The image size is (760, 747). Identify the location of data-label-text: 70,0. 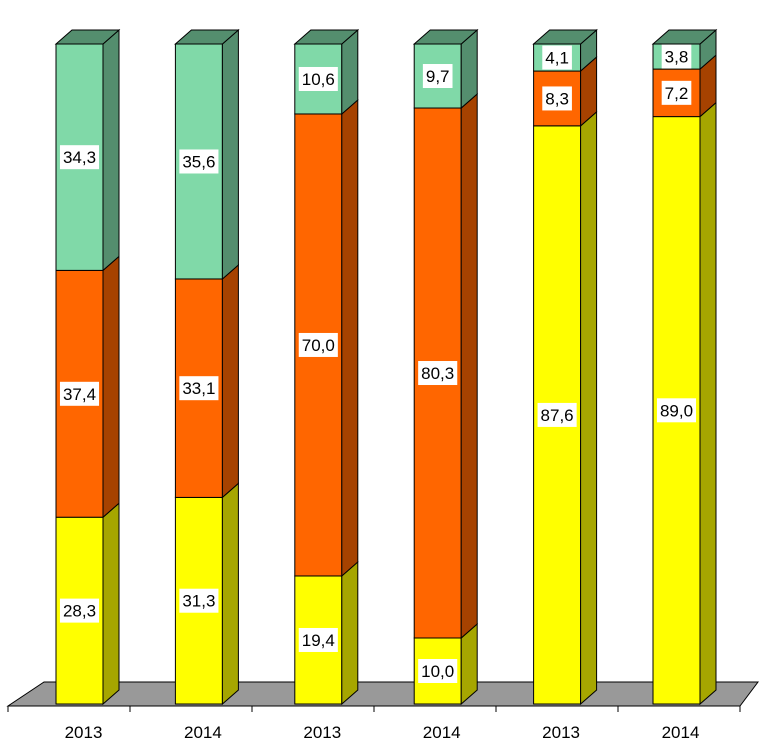
(318, 345).